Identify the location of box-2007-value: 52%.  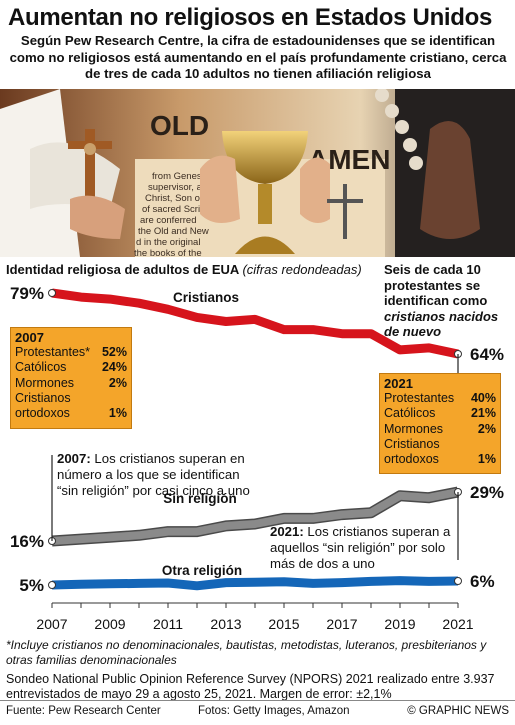
(114, 352).